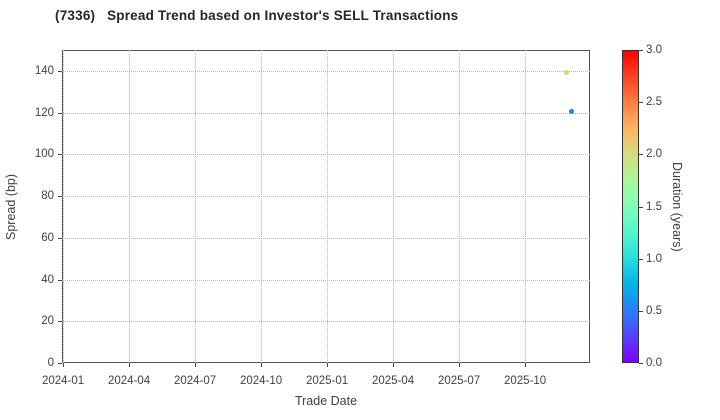 This screenshot has height=420, width=720. I want to click on colorbar-tick-label: 2.0, so click(654, 154).